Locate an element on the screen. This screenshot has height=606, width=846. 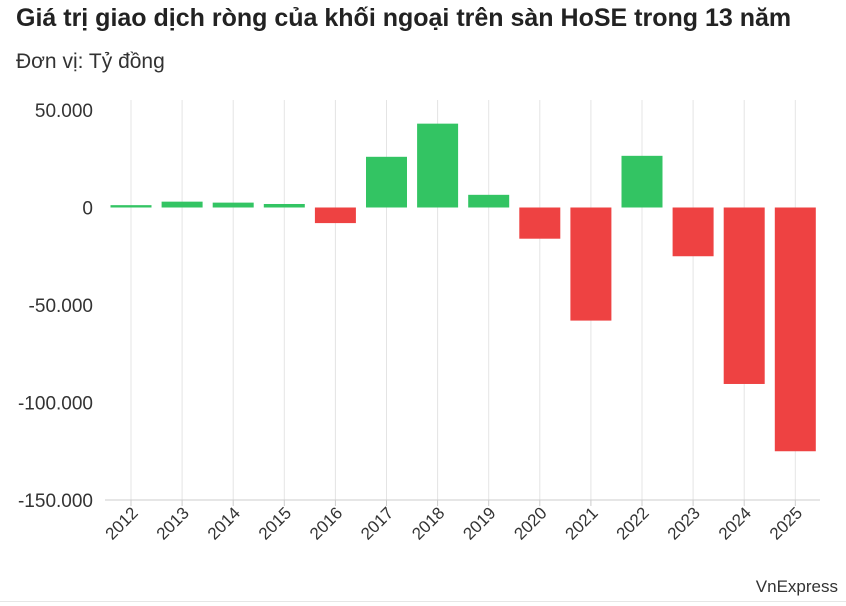
bar-2020 is located at coordinates (540, 223).